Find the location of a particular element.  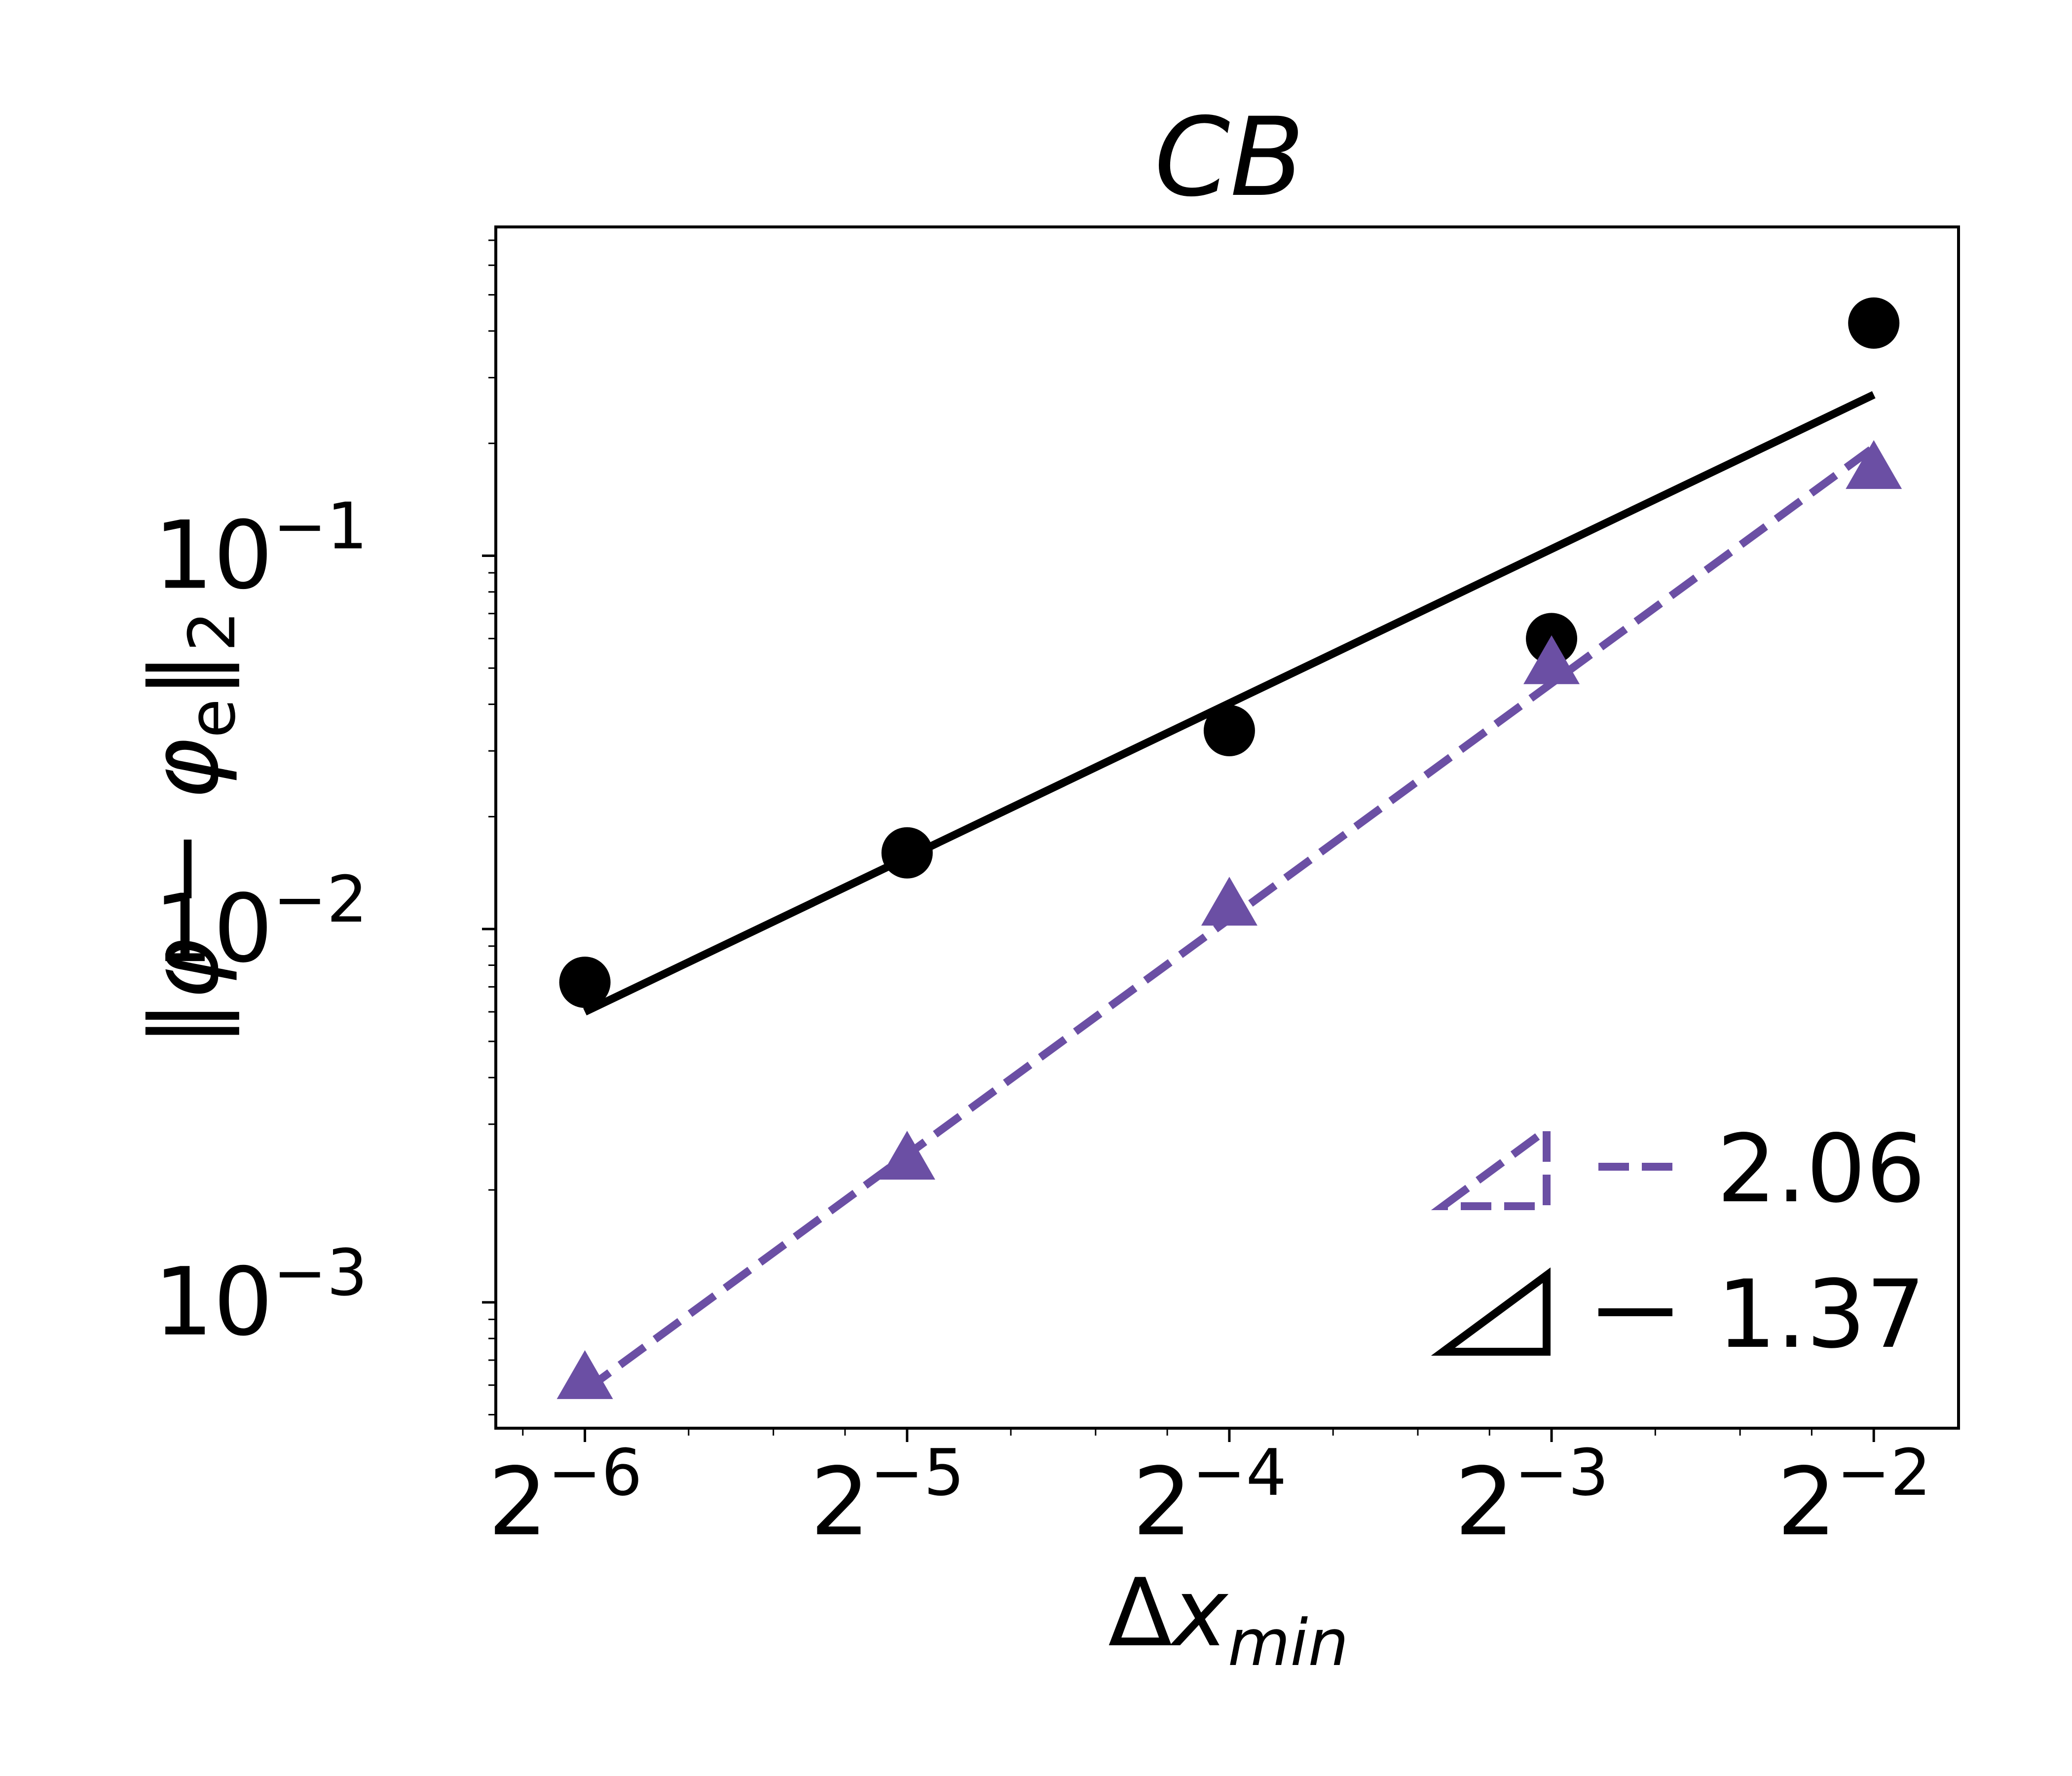

x-tick-label: 2−6 is located at coordinates (565, 1496).